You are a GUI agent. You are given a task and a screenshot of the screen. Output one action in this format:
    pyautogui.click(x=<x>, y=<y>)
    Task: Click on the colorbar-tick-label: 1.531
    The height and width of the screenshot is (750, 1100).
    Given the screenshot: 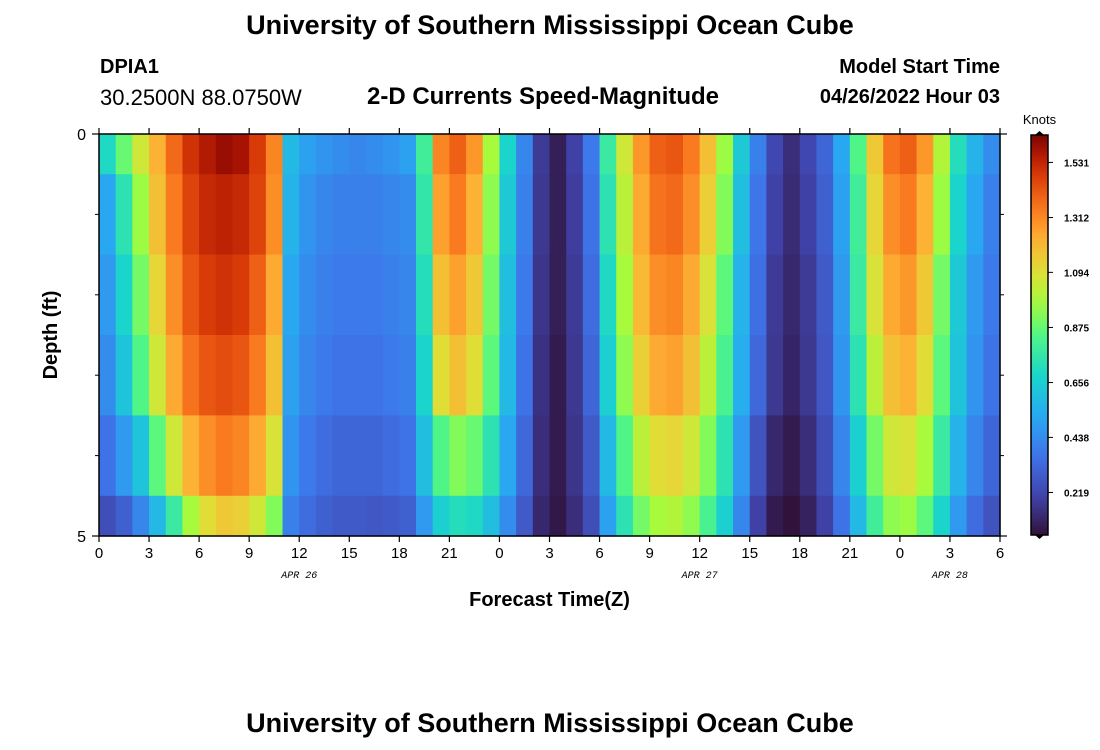 What is the action you would take?
    pyautogui.click(x=1076, y=163)
    